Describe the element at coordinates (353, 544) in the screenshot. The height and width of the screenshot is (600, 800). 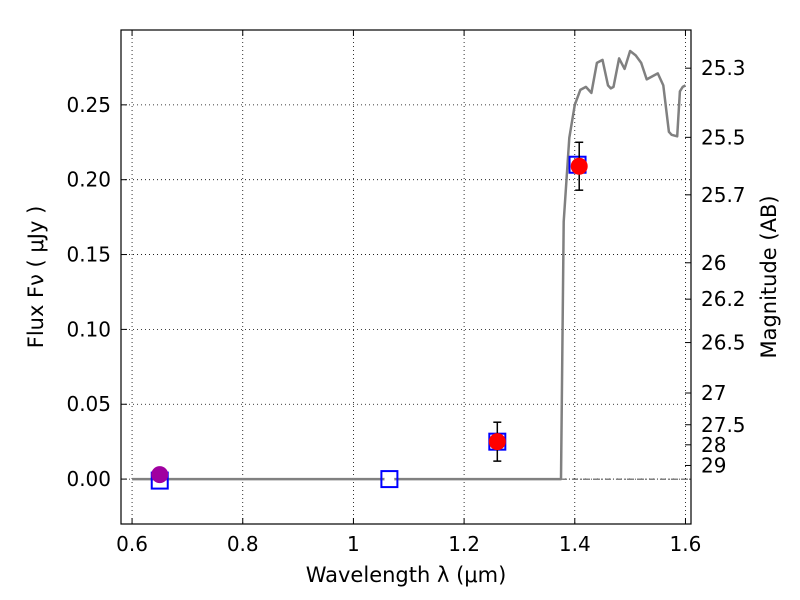
I see `x-tick-label: 1` at that location.